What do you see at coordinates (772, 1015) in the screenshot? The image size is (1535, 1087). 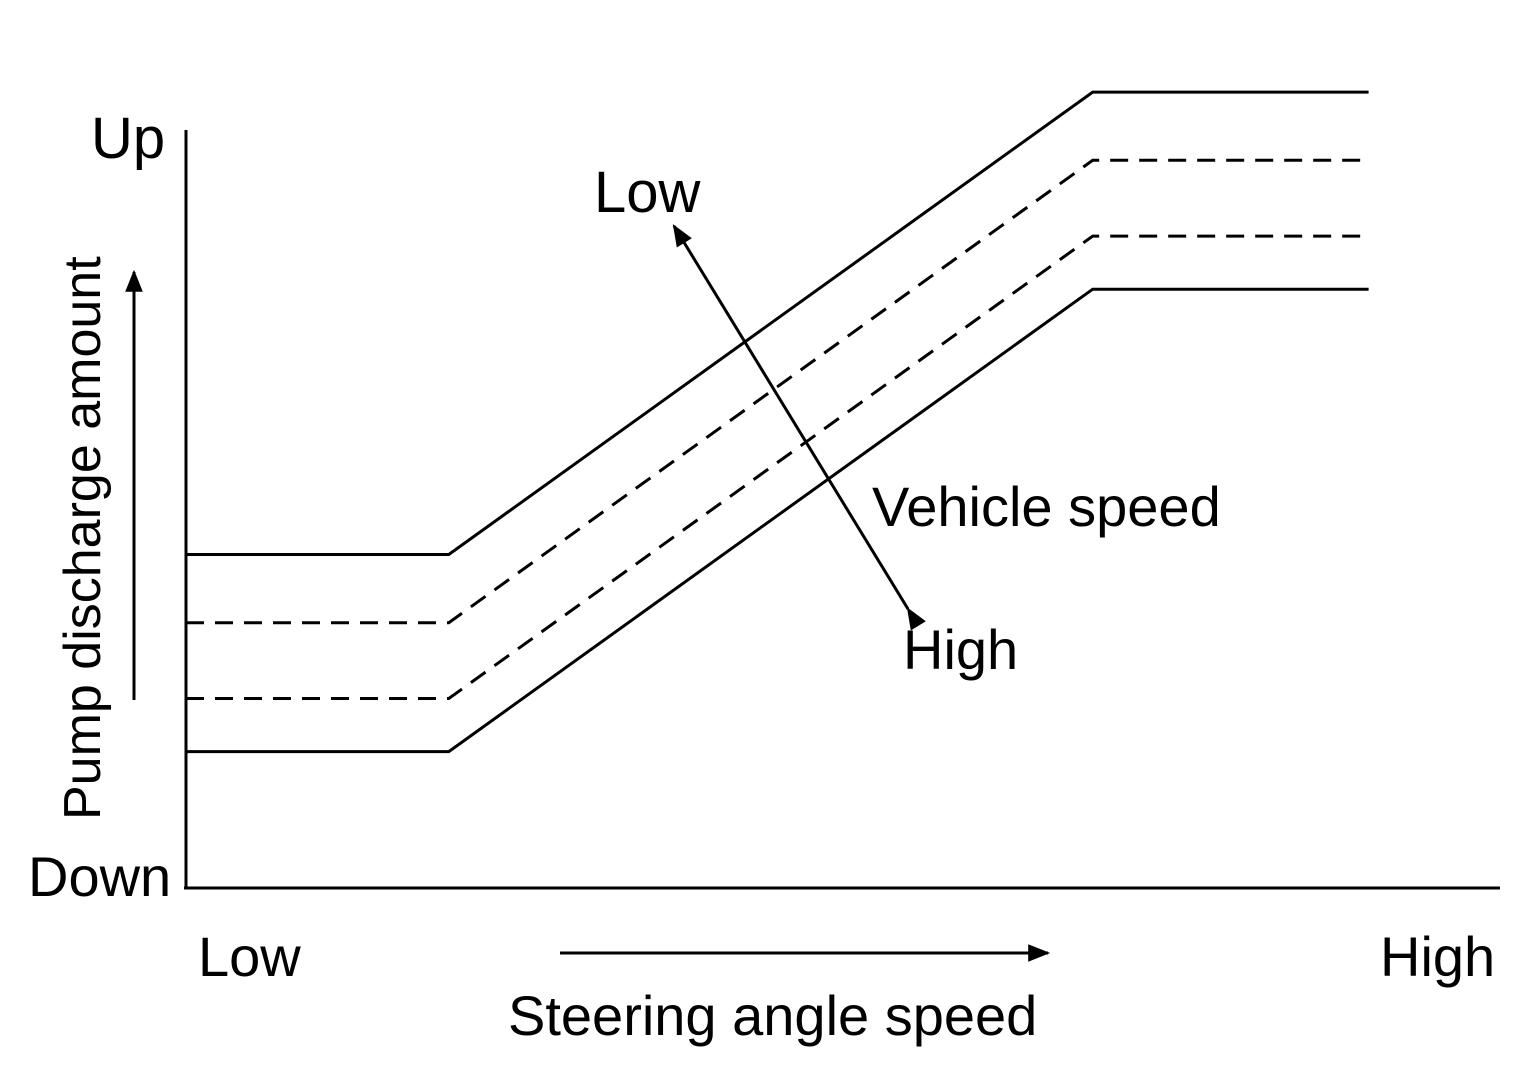 I see `x-axis-title: Steering angle speed` at bounding box center [772, 1015].